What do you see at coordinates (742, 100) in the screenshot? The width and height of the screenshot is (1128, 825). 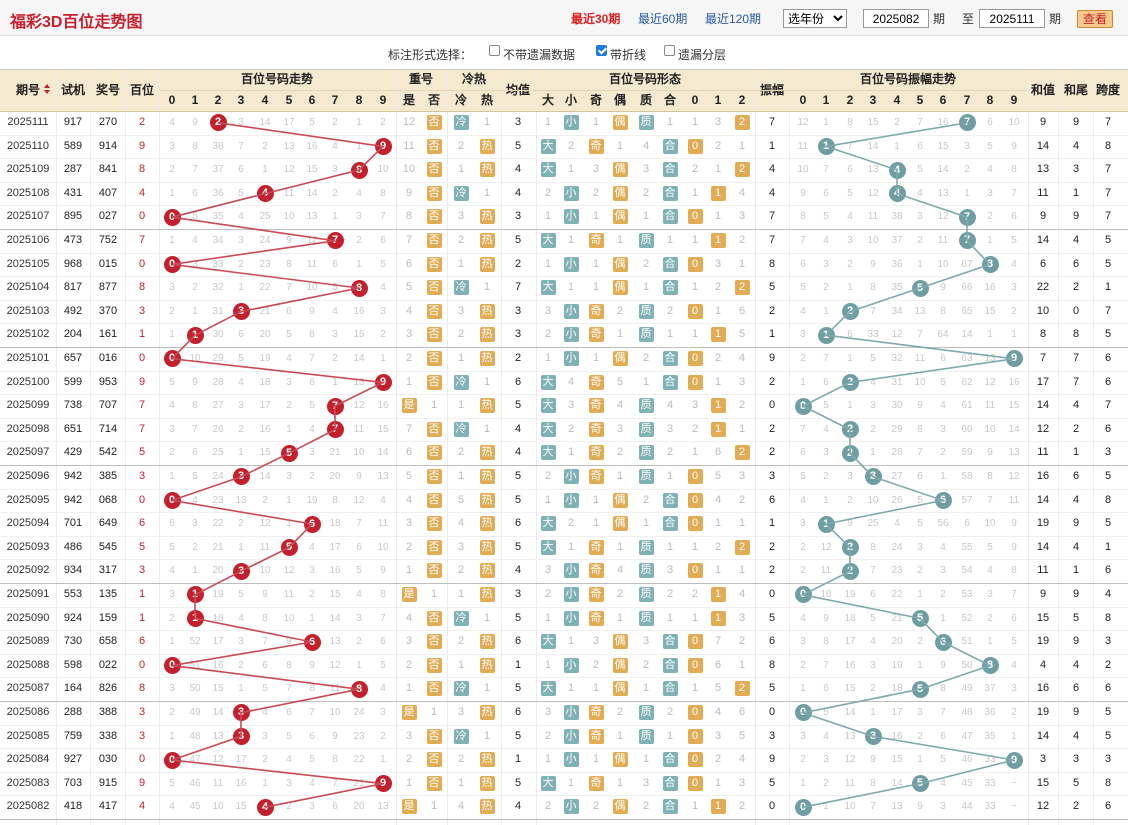 I see `form-sub-header: 2` at bounding box center [742, 100].